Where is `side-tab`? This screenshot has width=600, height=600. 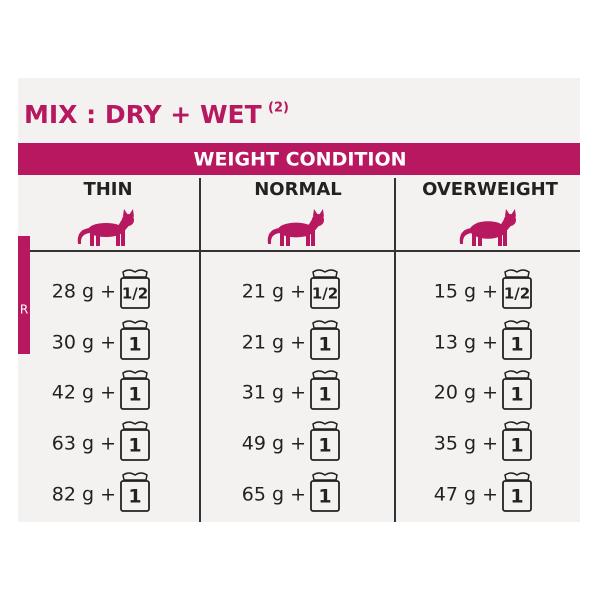
side-tab is located at coordinates (24, 295).